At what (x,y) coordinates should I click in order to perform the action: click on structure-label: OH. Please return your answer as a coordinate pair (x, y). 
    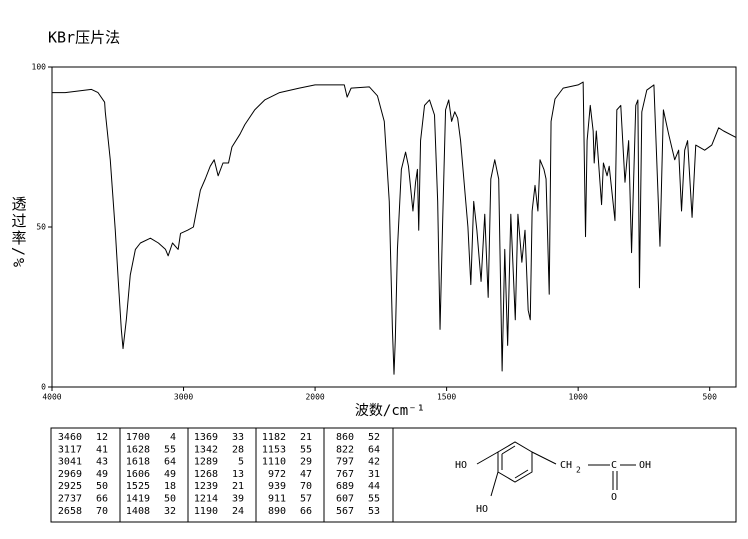
    Looking at the image, I should click on (645, 465).